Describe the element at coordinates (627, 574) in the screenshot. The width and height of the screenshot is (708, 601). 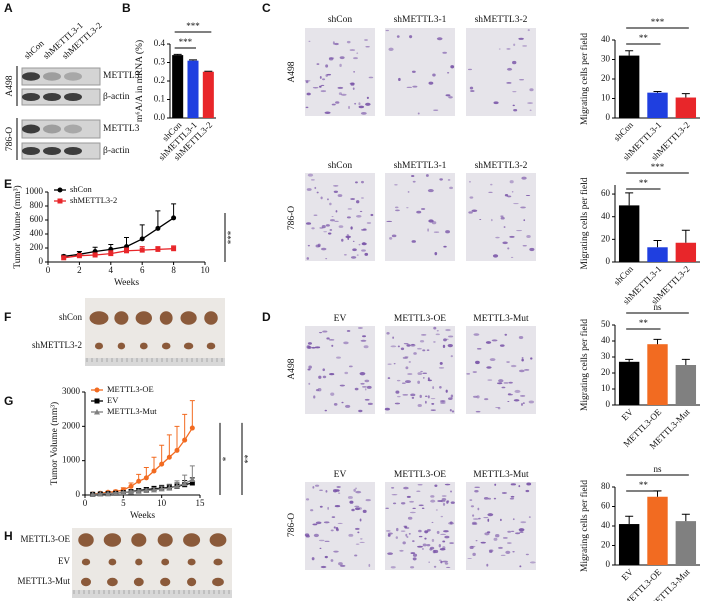
I see `x-tick-label: EV` at that location.